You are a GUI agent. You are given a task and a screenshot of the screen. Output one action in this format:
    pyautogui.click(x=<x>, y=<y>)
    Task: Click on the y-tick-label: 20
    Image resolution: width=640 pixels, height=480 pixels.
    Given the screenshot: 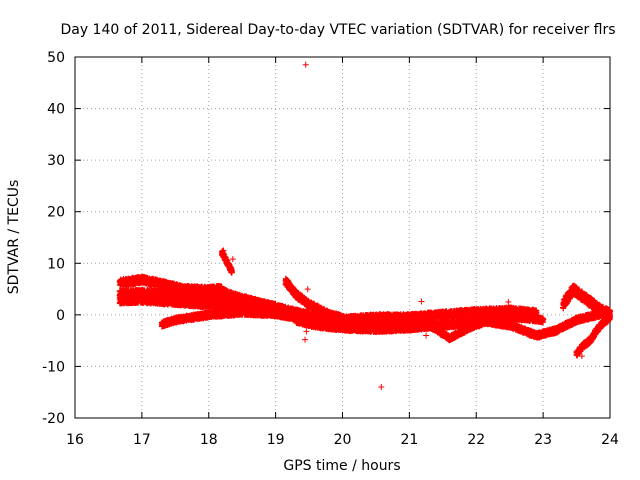 What is the action you would take?
    pyautogui.click(x=56, y=213)
    